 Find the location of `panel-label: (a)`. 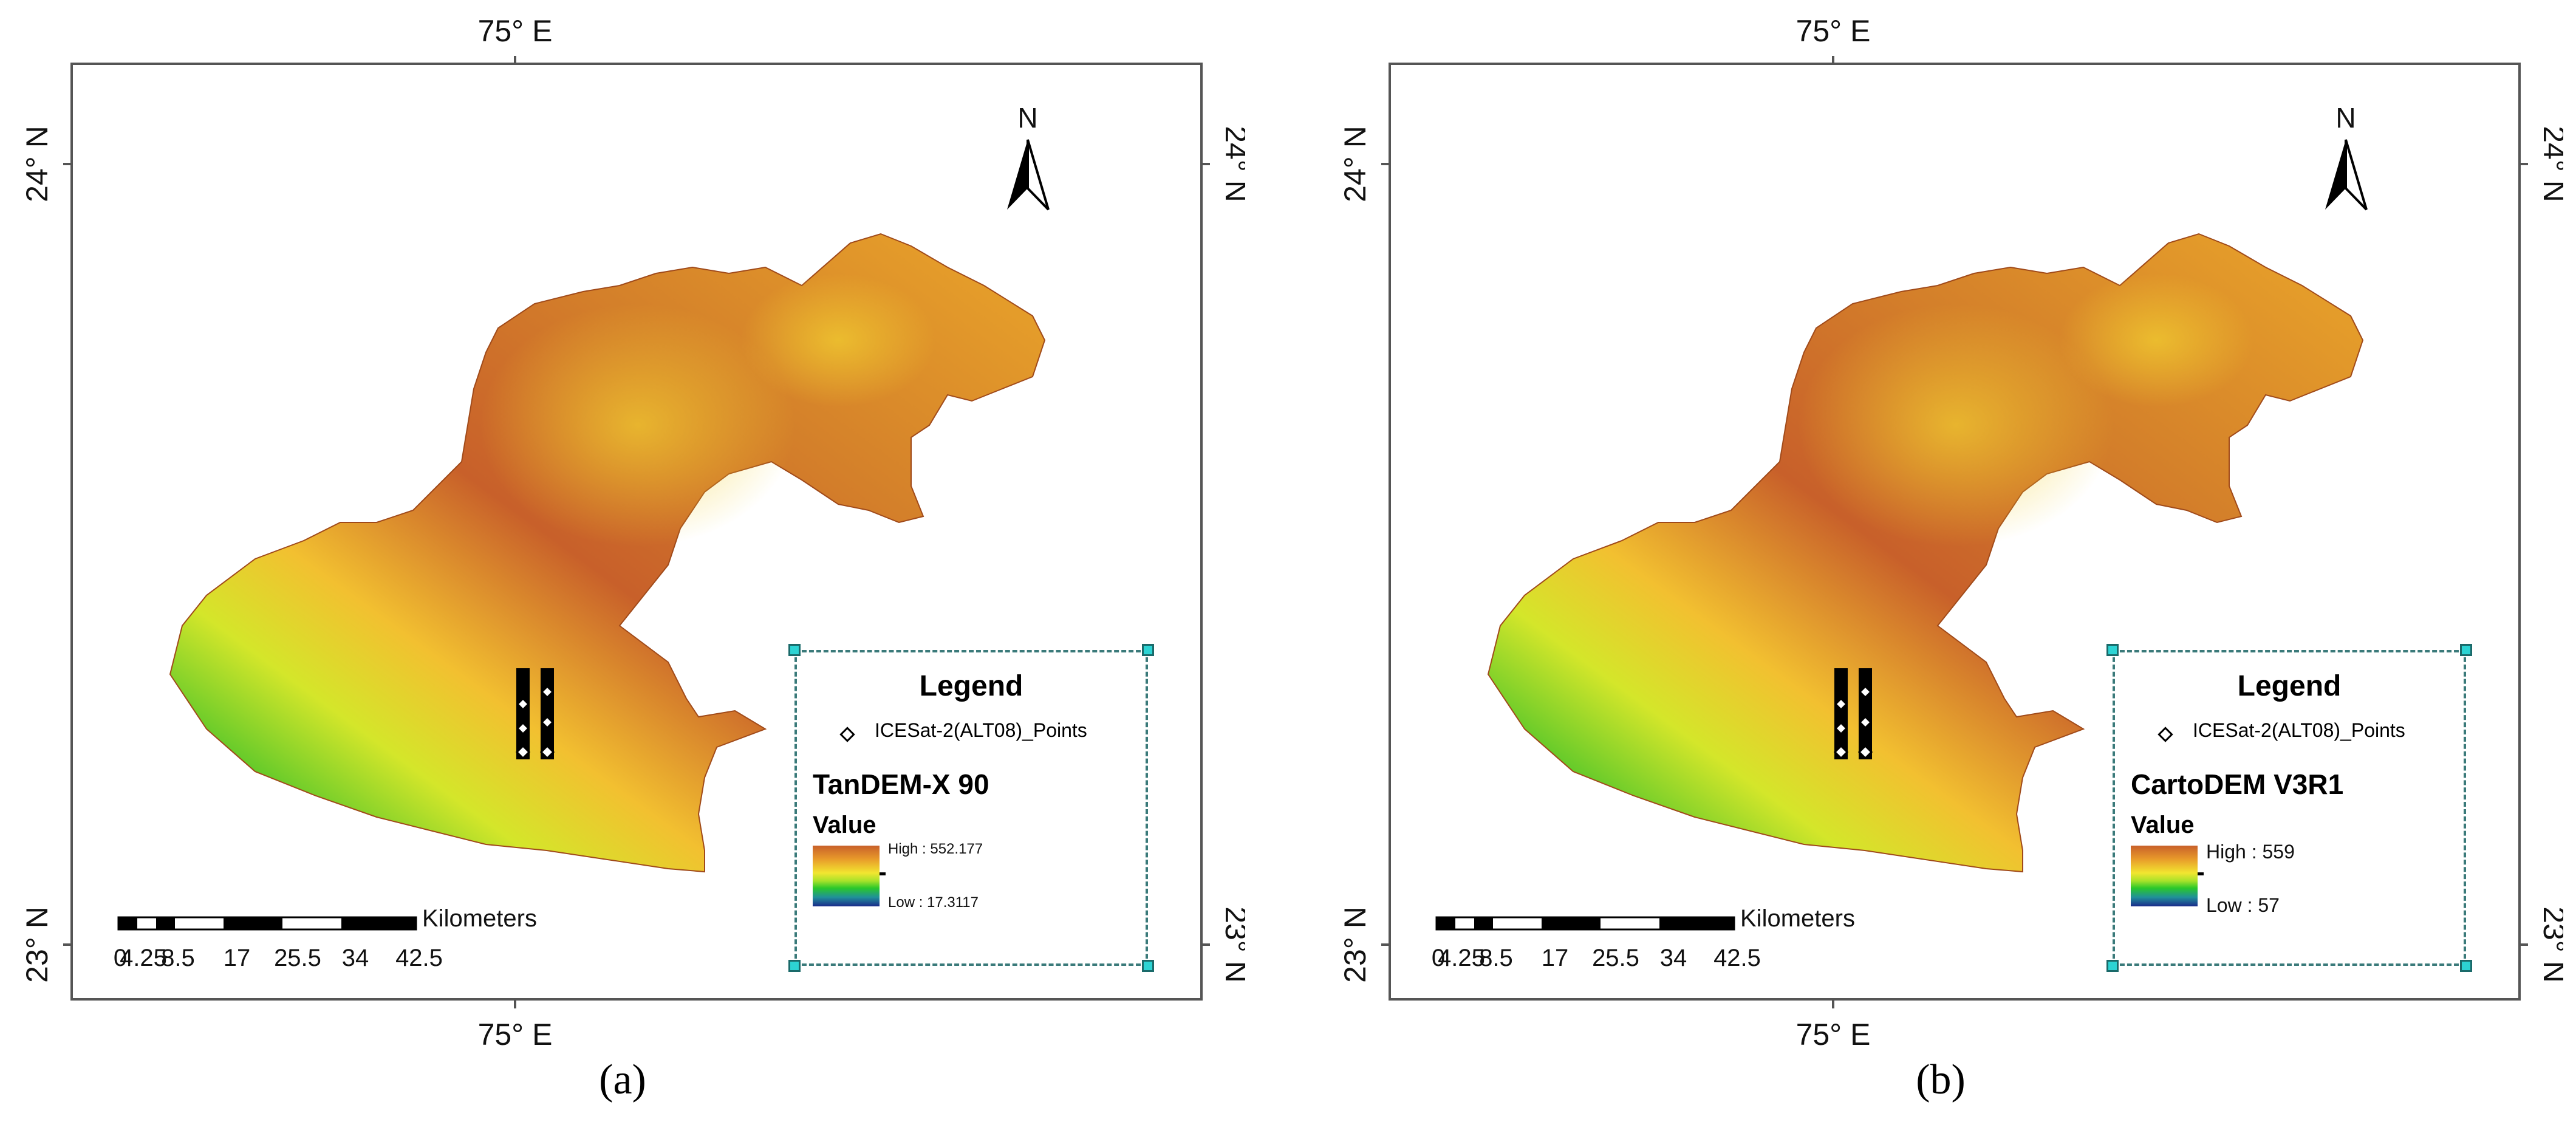

panel-label: (a) is located at coordinates (622, 1079).